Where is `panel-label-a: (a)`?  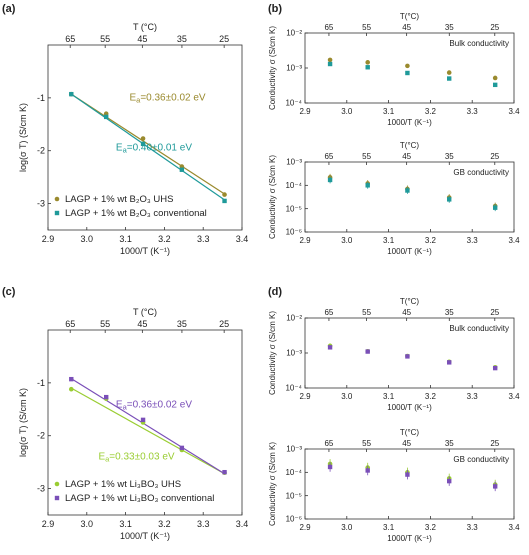 panel-label-a: (a) is located at coordinates (9, 9).